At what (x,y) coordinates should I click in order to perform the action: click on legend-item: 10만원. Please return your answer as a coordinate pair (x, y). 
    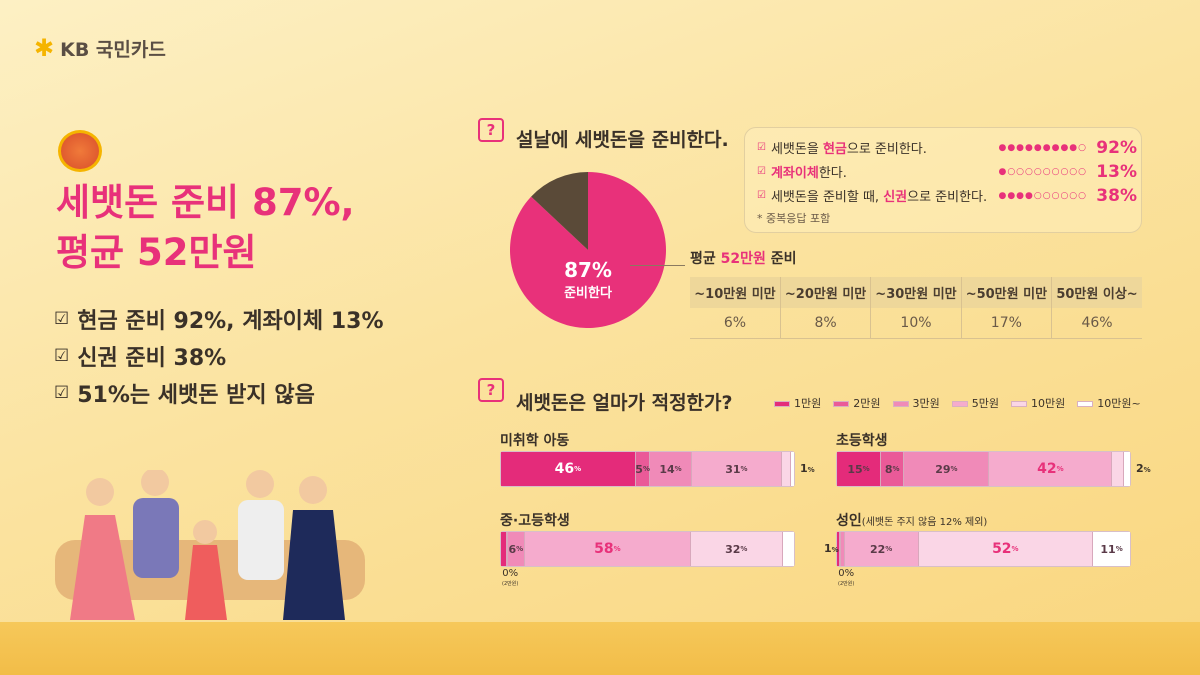
    Looking at the image, I should click on (1038, 403).